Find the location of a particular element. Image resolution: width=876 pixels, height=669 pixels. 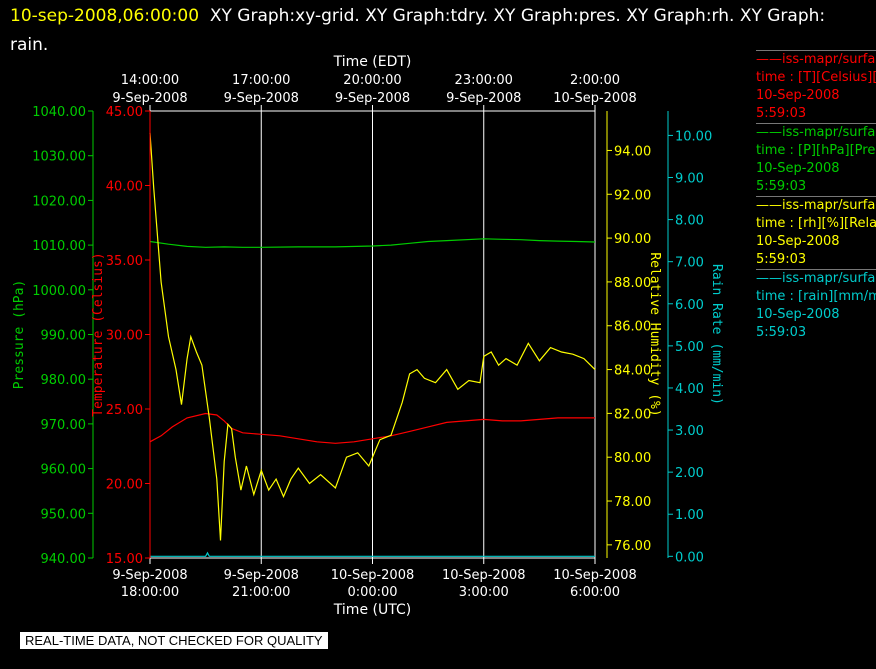

bottom-axis-label: Time (UTC) is located at coordinates (372, 610).